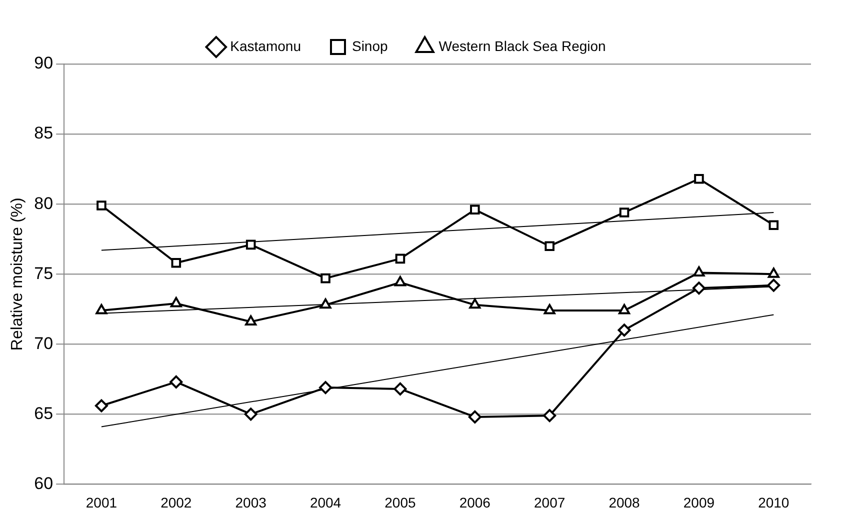 This screenshot has width=841, height=519. What do you see at coordinates (44, 413) in the screenshot?
I see `y-tick-label: 65` at bounding box center [44, 413].